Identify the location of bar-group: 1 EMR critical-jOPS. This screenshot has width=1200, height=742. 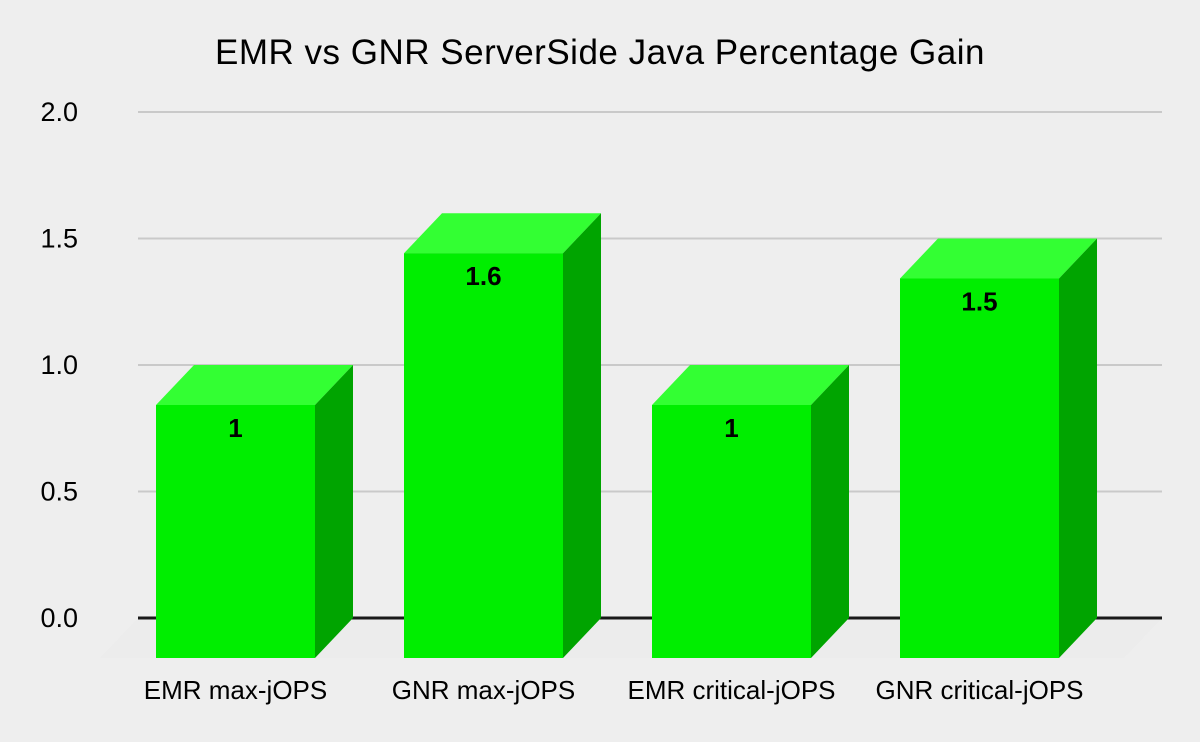
(738, 535).